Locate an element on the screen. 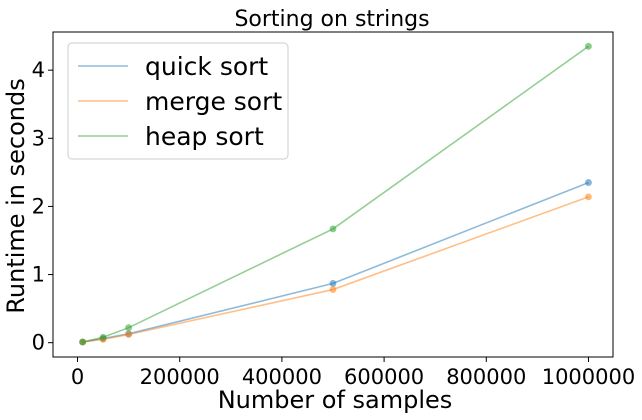 The height and width of the screenshot is (420, 642). x-tick-label: 400000 is located at coordinates (282, 377).